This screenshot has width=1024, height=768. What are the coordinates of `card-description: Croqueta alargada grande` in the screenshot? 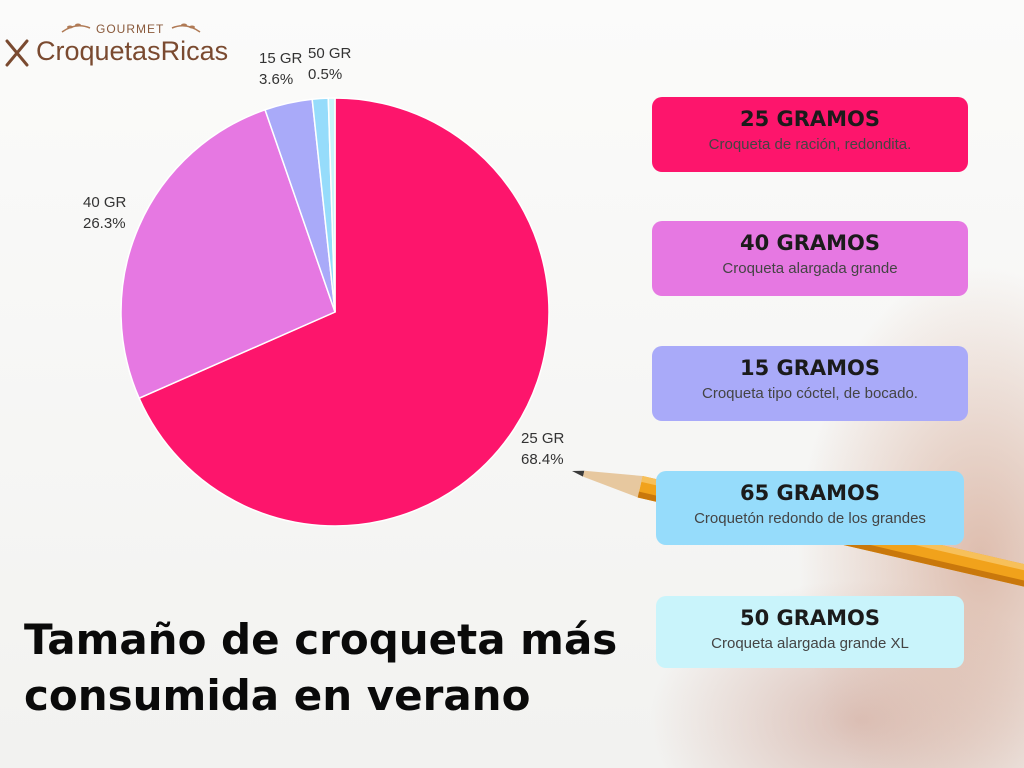 It's located at (810, 268).